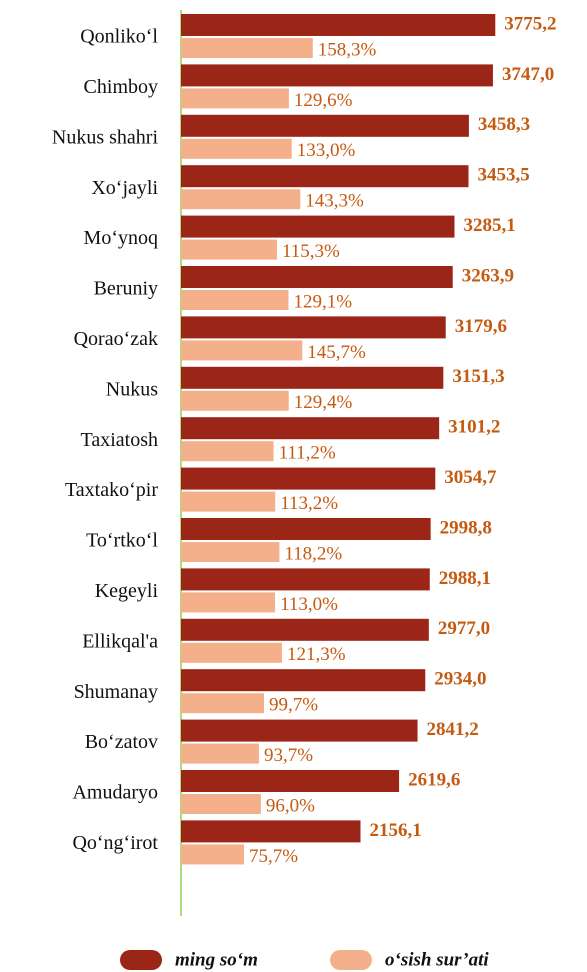  I want to click on value-label: 3285,1, so click(489, 225).